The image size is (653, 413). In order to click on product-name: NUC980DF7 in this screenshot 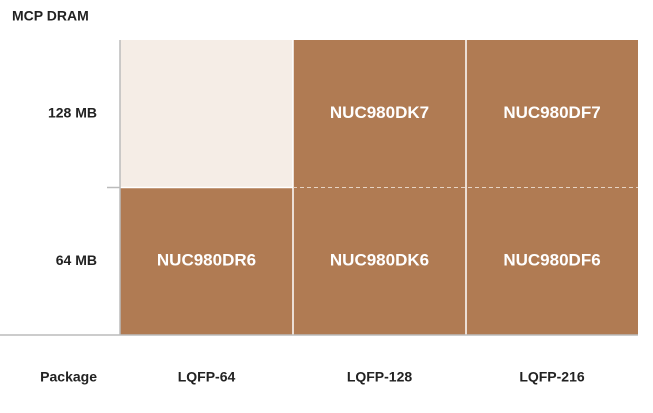, I will do `click(551, 112)`.